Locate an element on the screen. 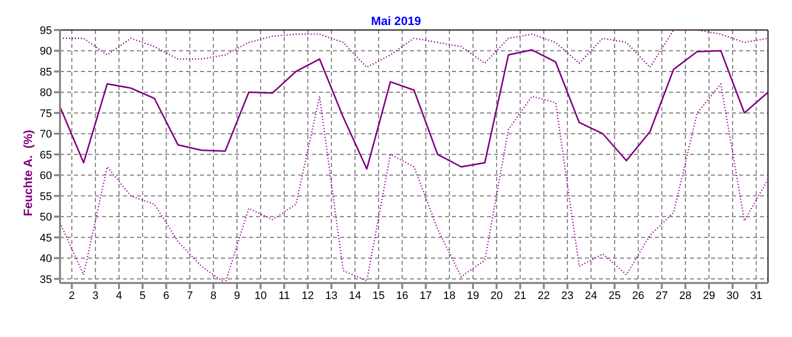  x-tick-label: 16 is located at coordinates (402, 296).